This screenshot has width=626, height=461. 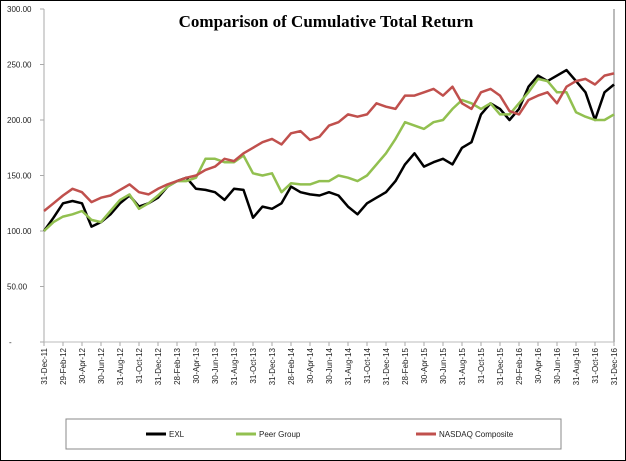 I want to click on x-tick-label: 31-Oct-12, so click(x=139, y=365).